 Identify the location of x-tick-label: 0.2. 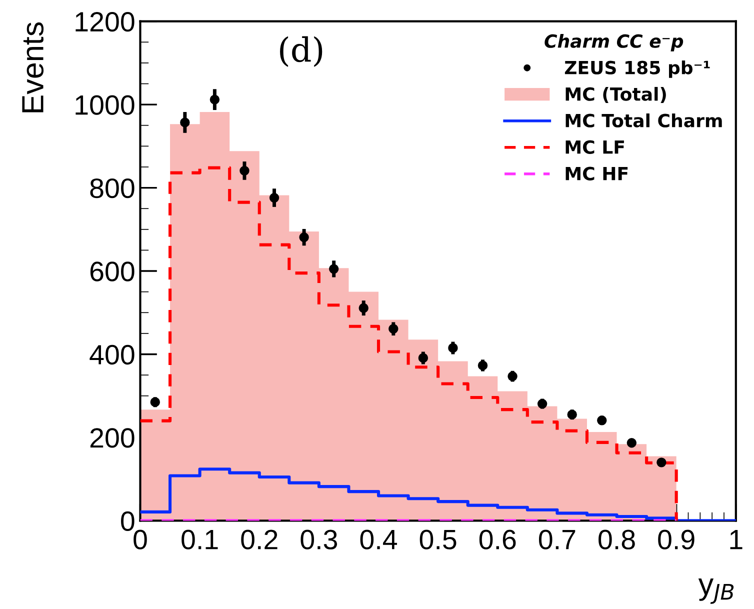
(259, 540).